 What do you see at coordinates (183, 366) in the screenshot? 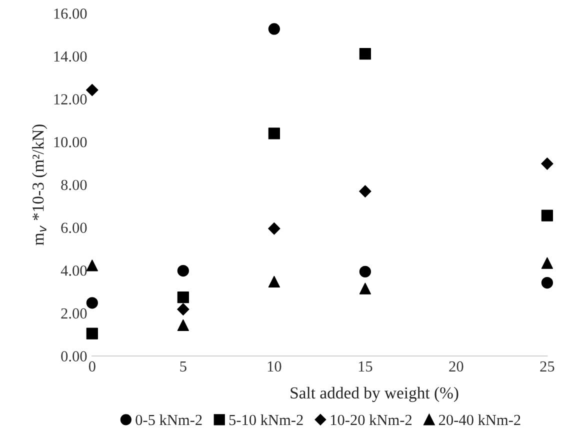
I see `x-tick-label: 5` at bounding box center [183, 366].